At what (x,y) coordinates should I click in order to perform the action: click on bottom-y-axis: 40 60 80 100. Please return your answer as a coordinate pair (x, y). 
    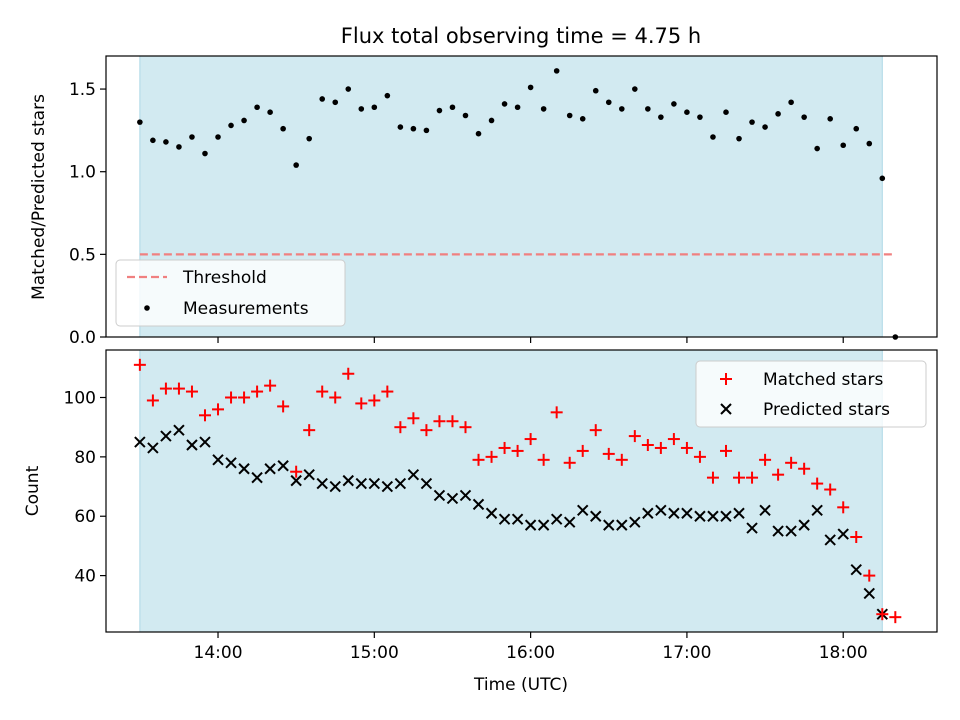
    Looking at the image, I should click on (85, 487).